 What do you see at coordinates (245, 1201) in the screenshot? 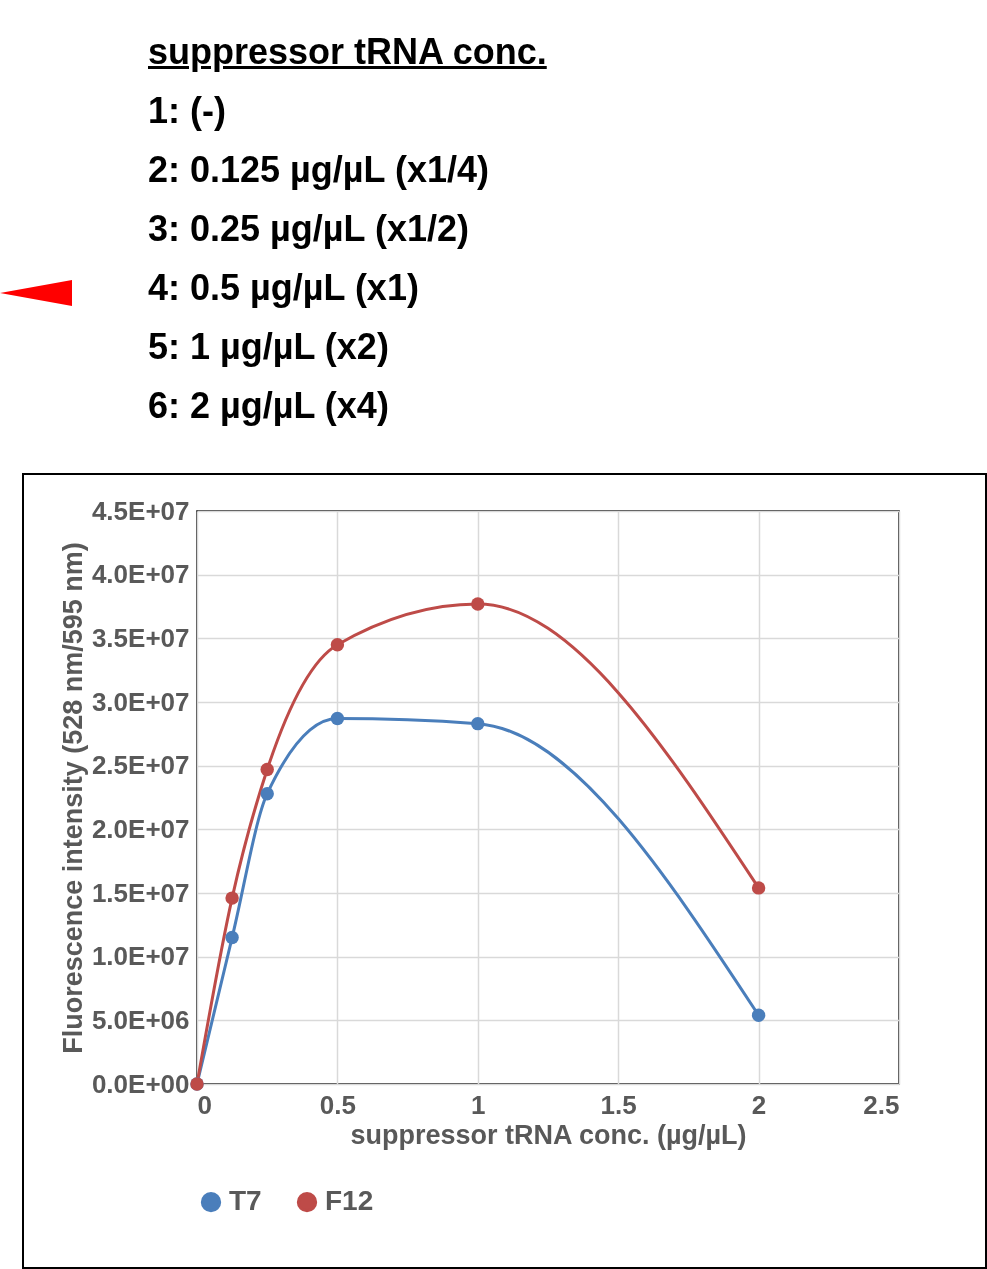
I see `legend-label: T7` at bounding box center [245, 1201].